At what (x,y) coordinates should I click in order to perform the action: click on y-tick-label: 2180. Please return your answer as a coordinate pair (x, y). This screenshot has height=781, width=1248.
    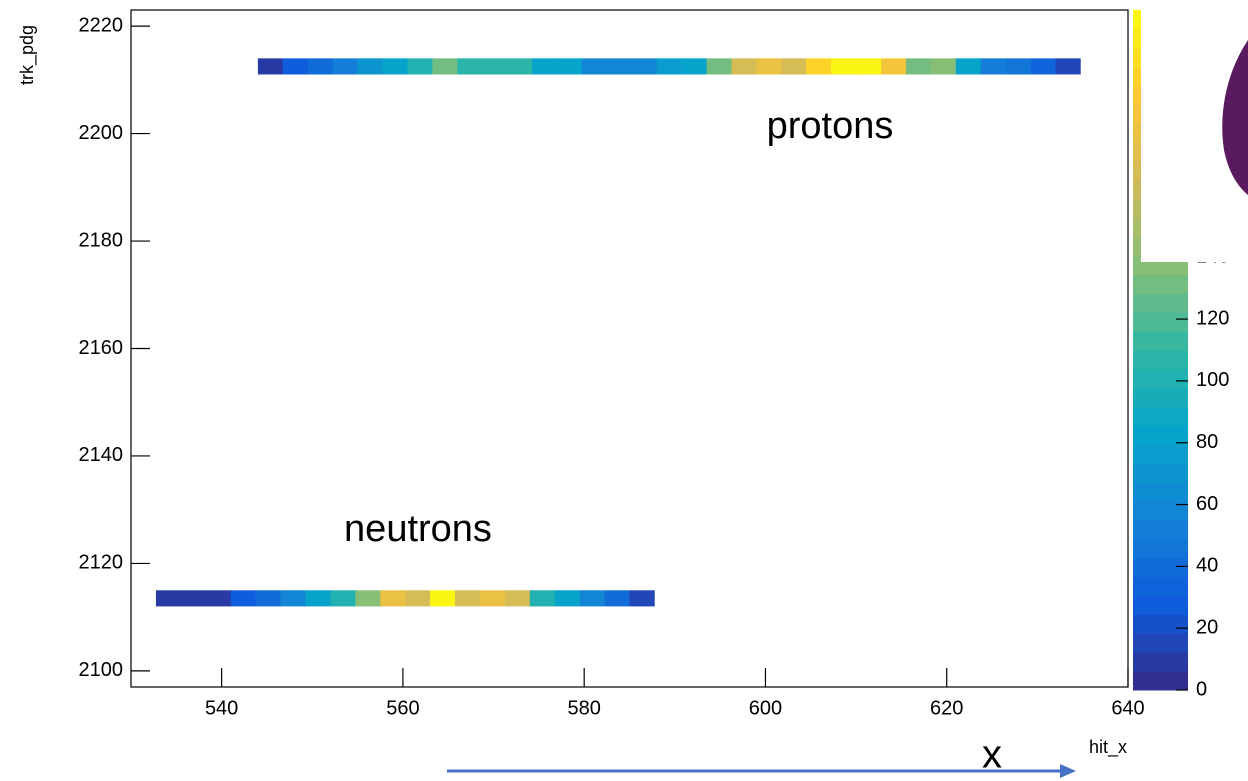
    Looking at the image, I should click on (101, 240).